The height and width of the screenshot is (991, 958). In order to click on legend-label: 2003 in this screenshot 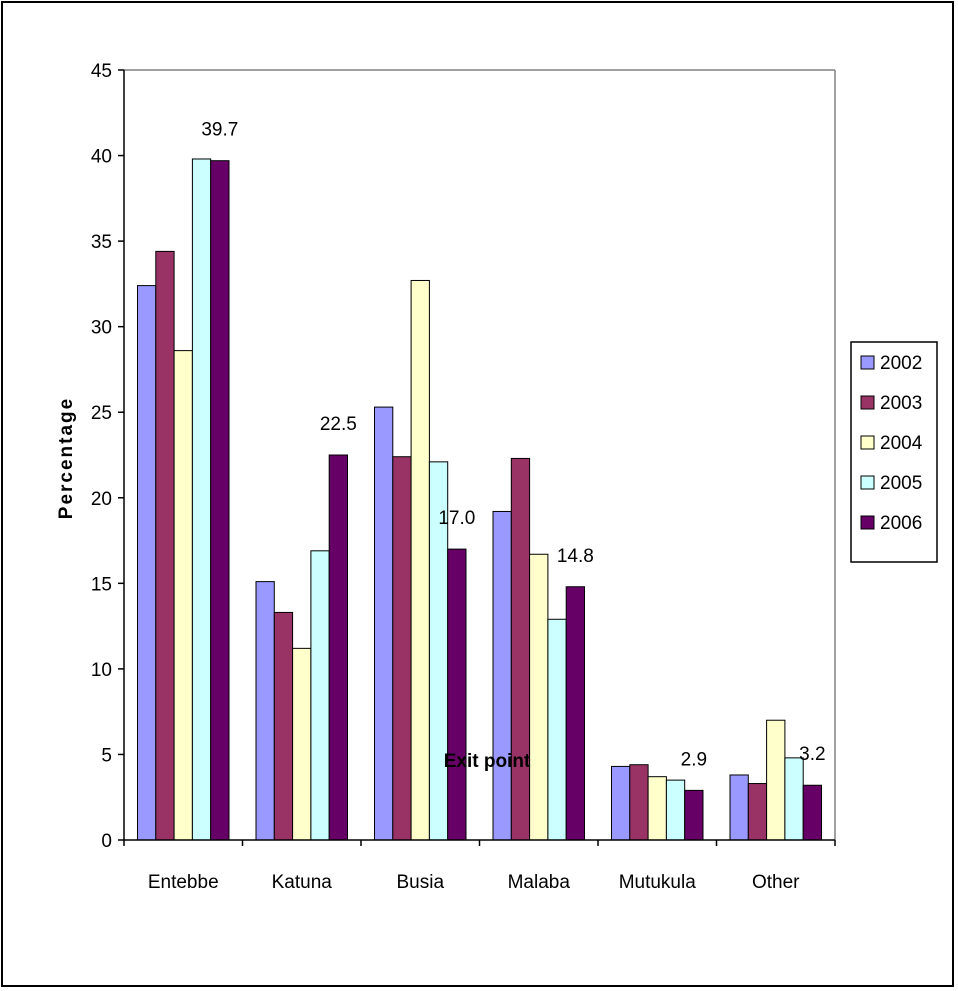, I will do `click(901, 403)`.